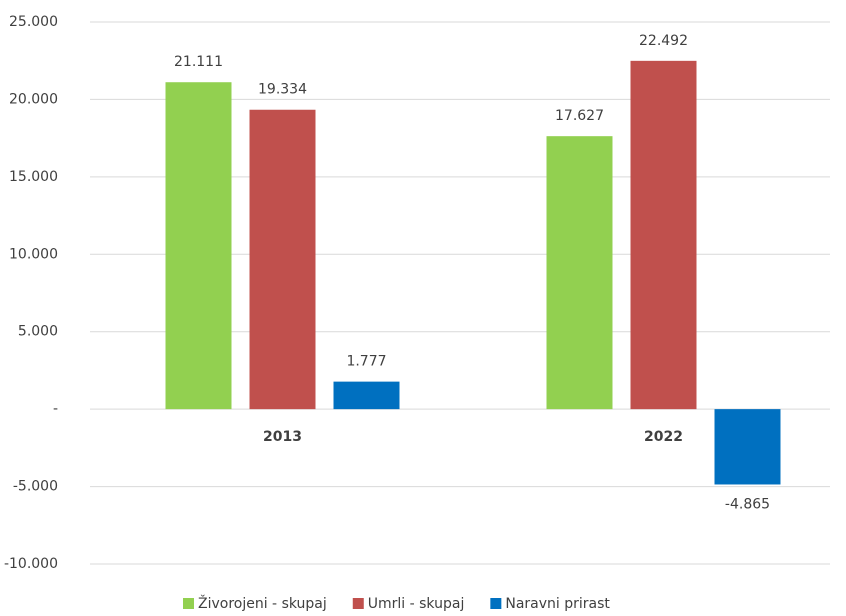 The width and height of the screenshot is (846, 616). I want to click on y-tick-label: 25.000, so click(33, 22).